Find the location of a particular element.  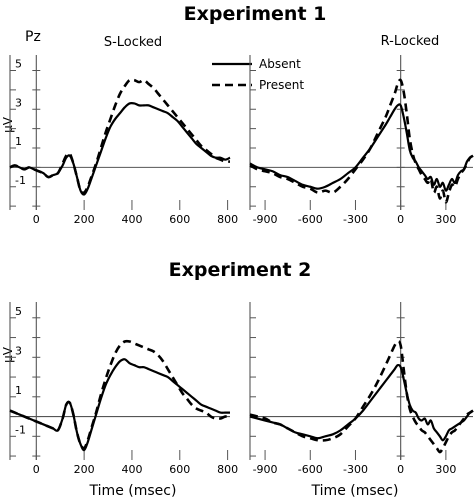

x-axis-title-left: Time (msec) is located at coordinates (133, 491).